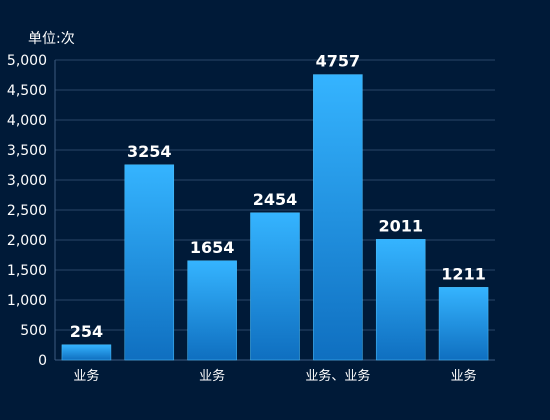 This screenshot has width=550, height=420. What do you see at coordinates (27, 151) in the screenshot?
I see `y-tick-label: 3,500` at bounding box center [27, 151].